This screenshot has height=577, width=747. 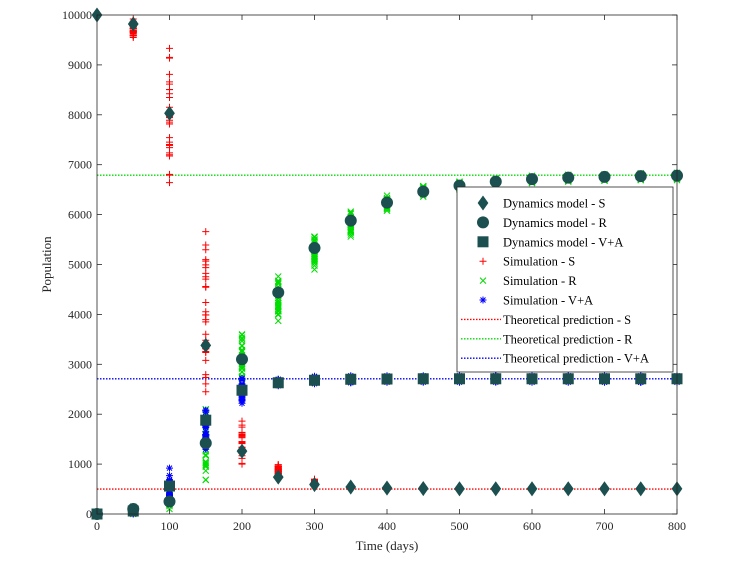 What do you see at coordinates (547, 339) in the screenshot?
I see `legend-entry-7: Theoretical prediction - R` at bounding box center [547, 339].